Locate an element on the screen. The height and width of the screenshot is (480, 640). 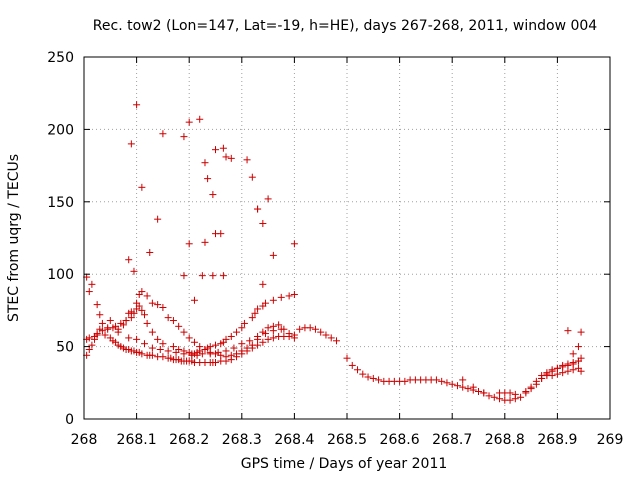
x-tick-label: 268.9 is located at coordinates (557, 440).